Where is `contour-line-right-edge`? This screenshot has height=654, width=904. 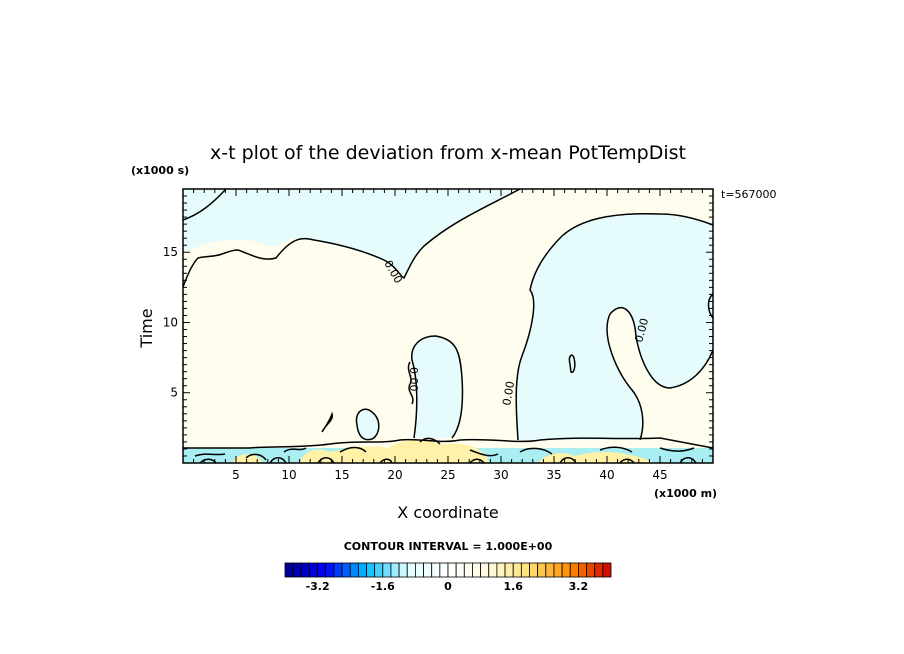 contour-line-right-edge is located at coordinates (710, 306).